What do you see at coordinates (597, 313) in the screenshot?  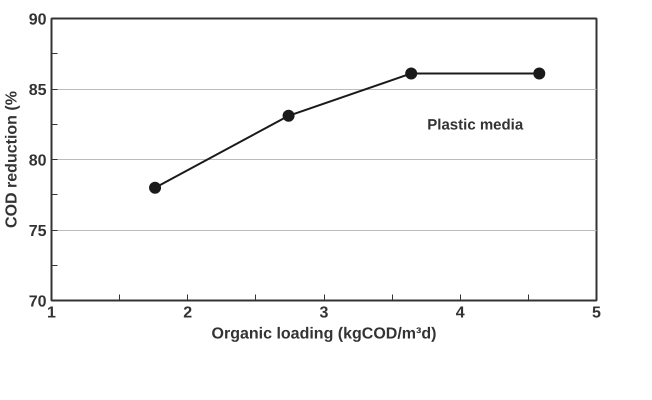 I see `x-tick-label: 5` at bounding box center [597, 313].